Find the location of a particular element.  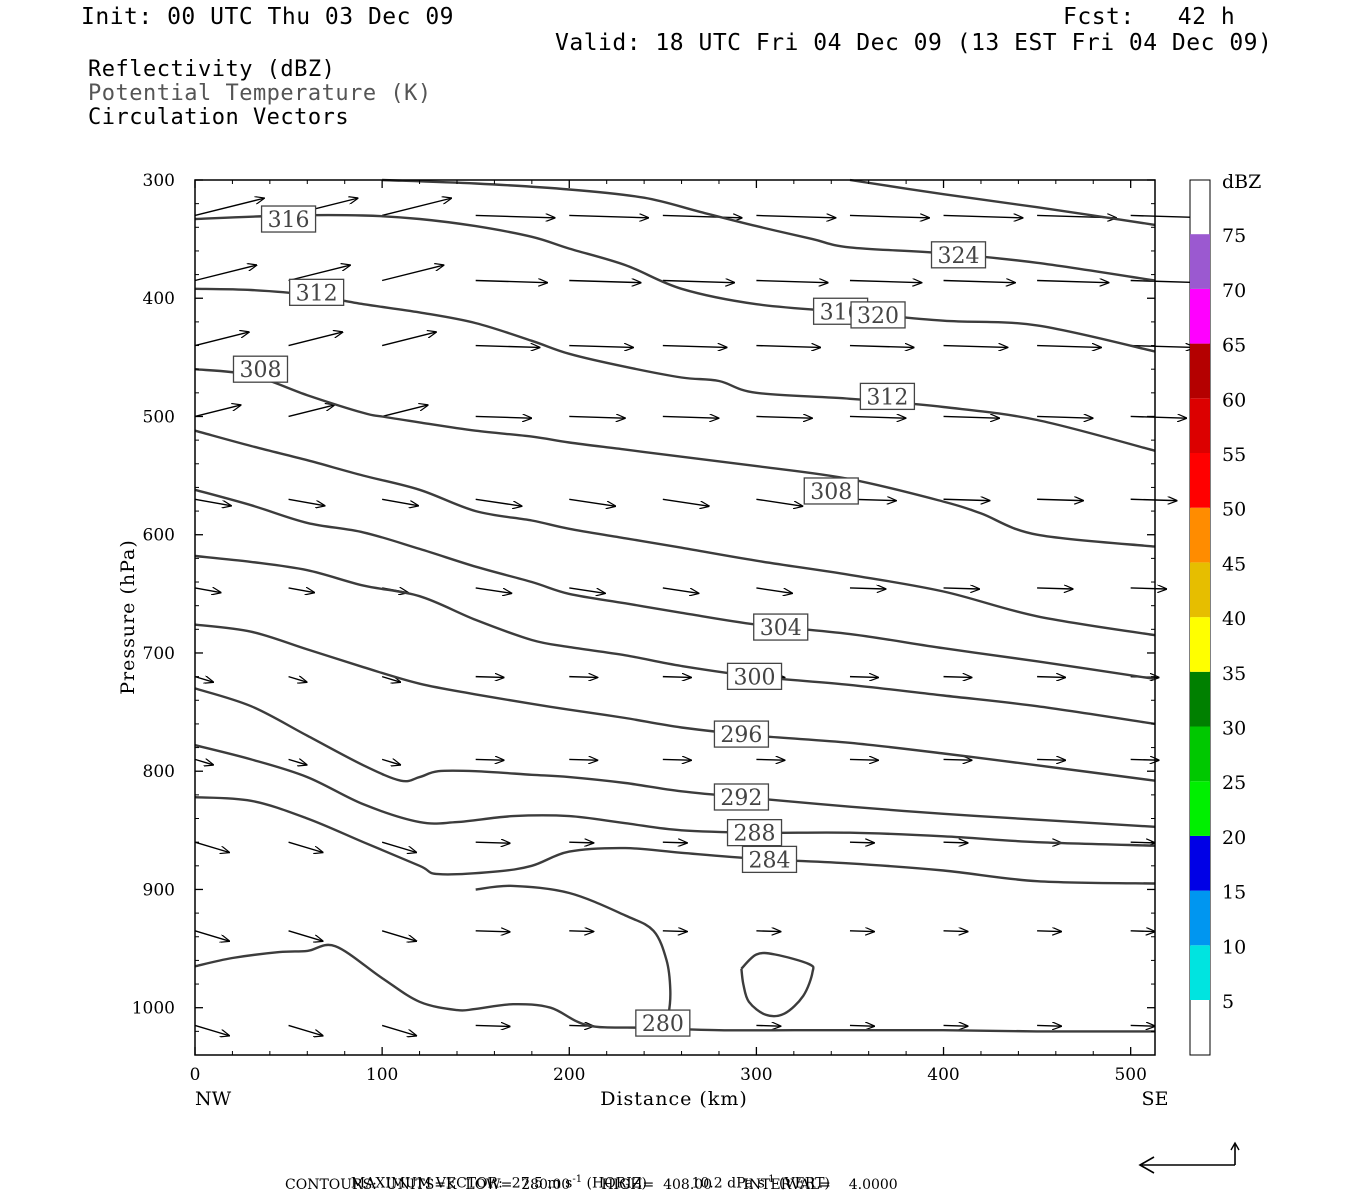

x-tick-label: 300 is located at coordinates (756, 1075).